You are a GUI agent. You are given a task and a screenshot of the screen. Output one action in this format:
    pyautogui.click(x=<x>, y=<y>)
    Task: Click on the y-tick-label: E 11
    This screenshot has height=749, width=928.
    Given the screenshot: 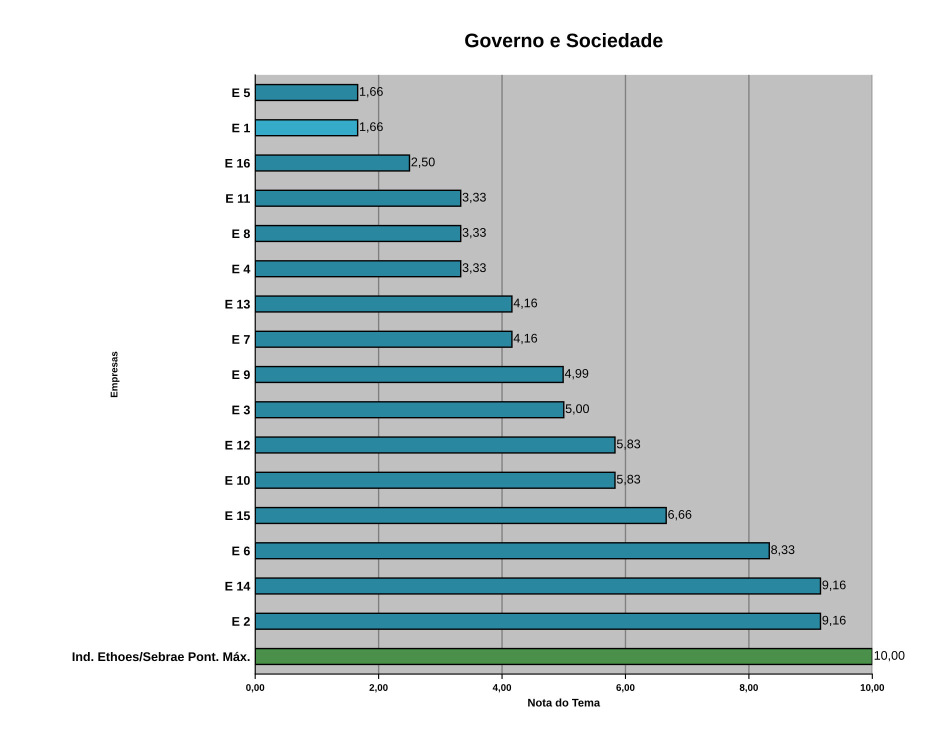 What is the action you would take?
    pyautogui.click(x=238, y=198)
    